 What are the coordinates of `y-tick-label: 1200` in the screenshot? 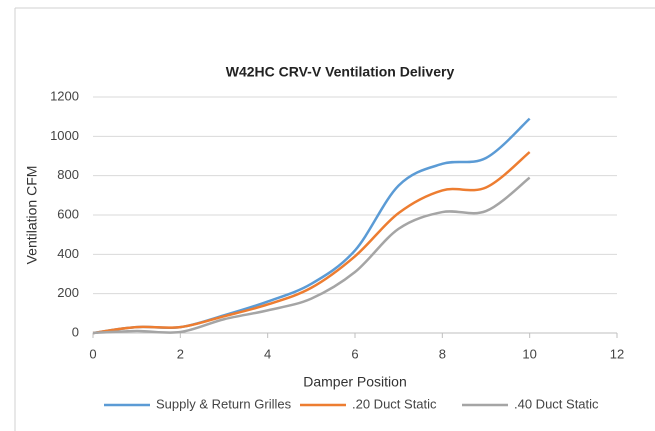 It's located at (64, 95).